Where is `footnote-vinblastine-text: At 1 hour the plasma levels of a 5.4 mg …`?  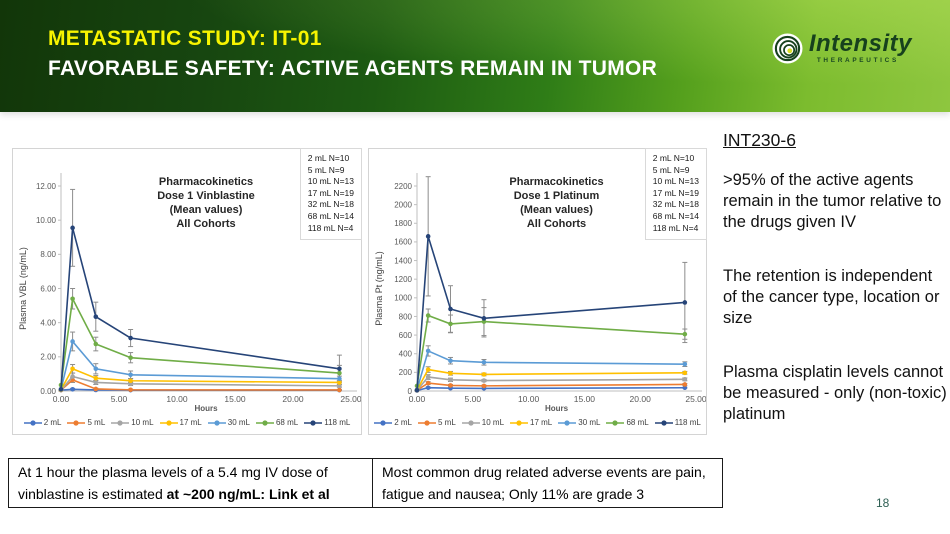
footnote-vinblastine-text: At 1 hour the plasma levels of a 5.4 mg … is located at coordinates (173, 483).